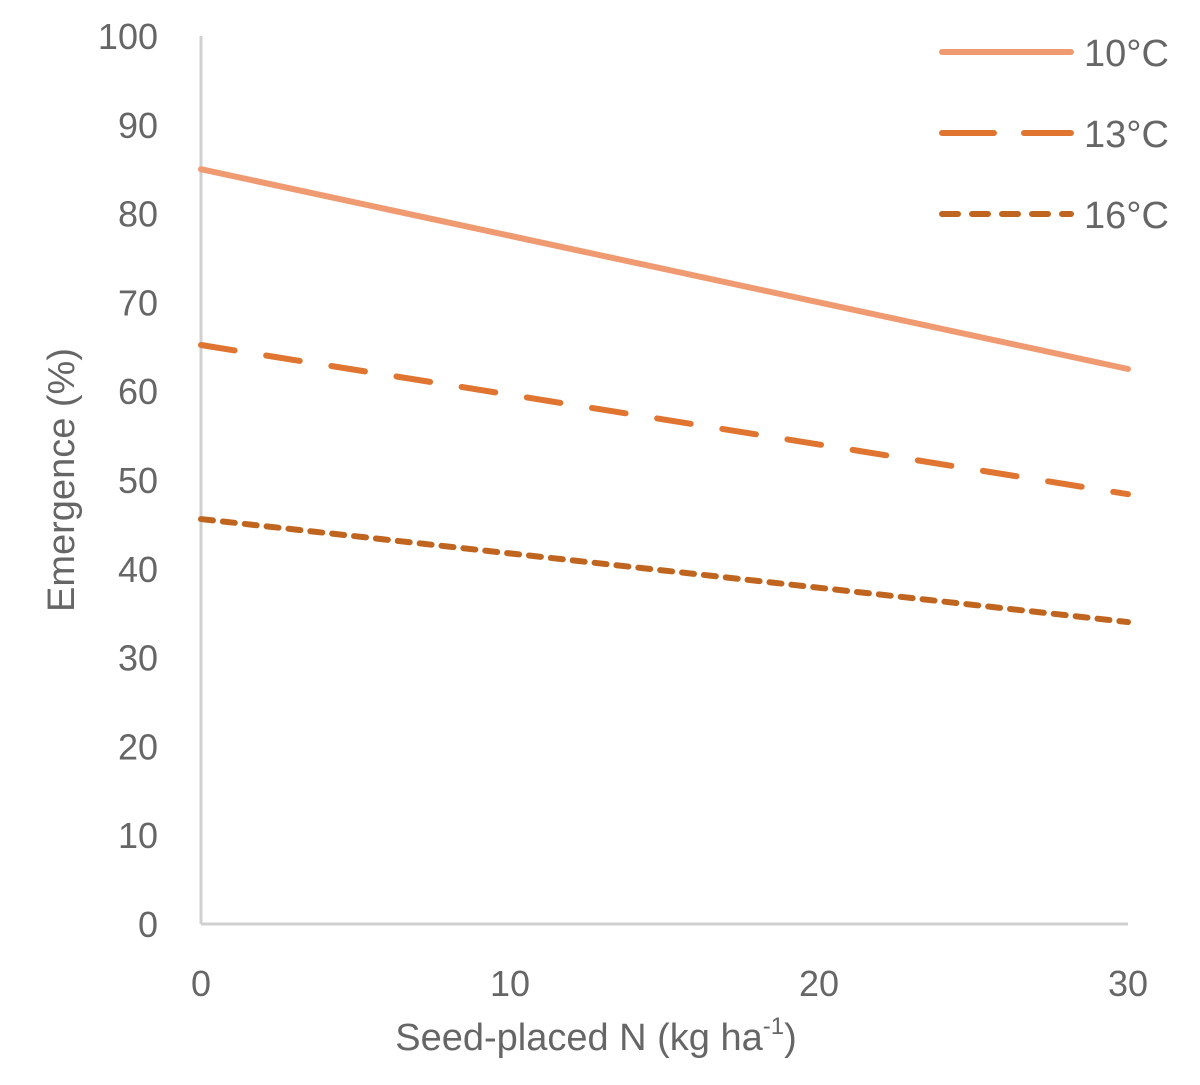 The height and width of the screenshot is (1085, 1200). Describe the element at coordinates (128, 36) in the screenshot. I see `y-tick-label: 100` at that location.